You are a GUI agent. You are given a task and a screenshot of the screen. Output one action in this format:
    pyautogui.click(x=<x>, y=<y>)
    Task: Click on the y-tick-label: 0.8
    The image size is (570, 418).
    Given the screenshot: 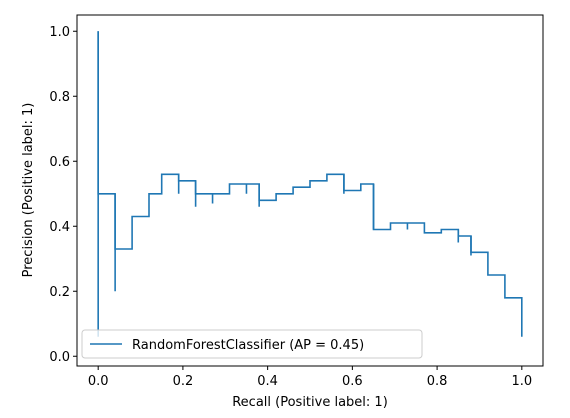 What is the action you would take?
    pyautogui.click(x=59, y=97)
    